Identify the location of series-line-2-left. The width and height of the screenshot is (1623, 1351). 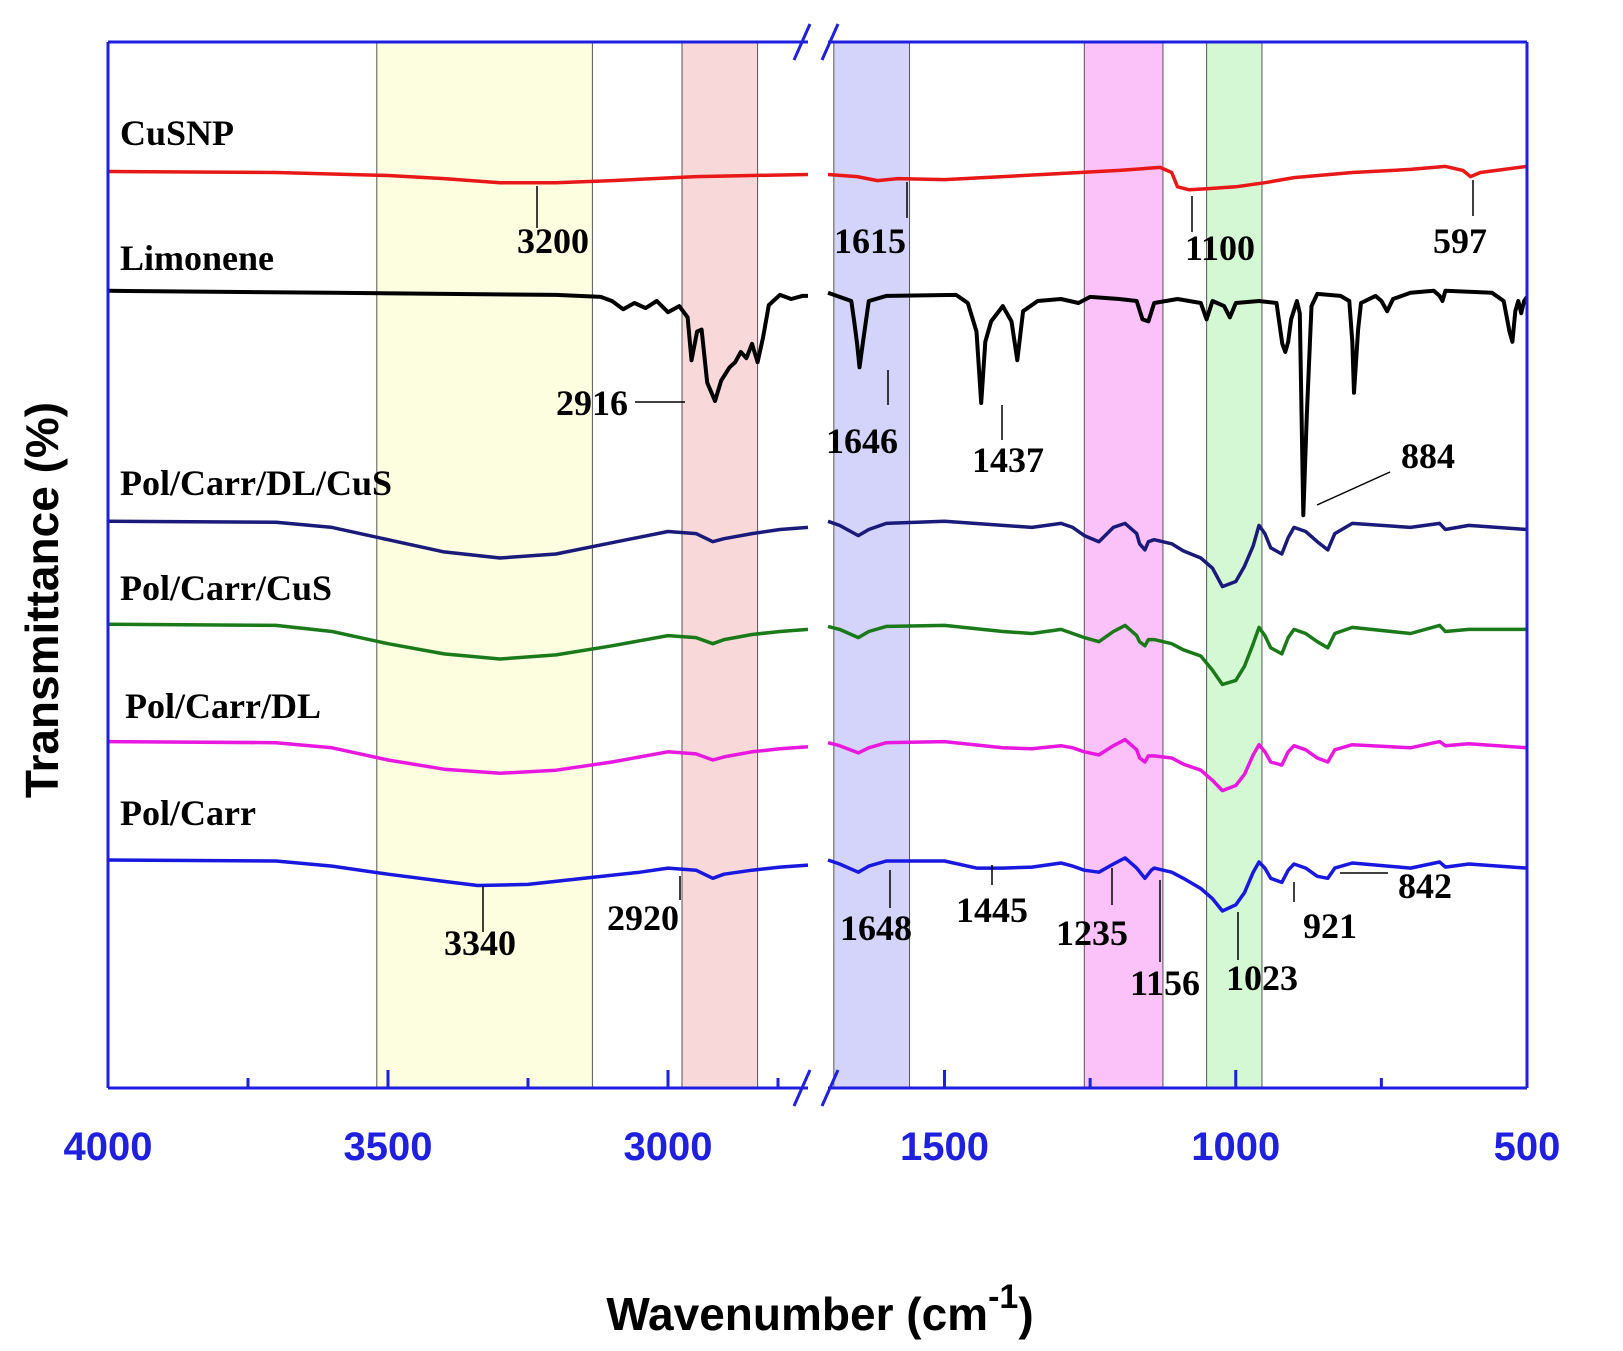
(458, 539).